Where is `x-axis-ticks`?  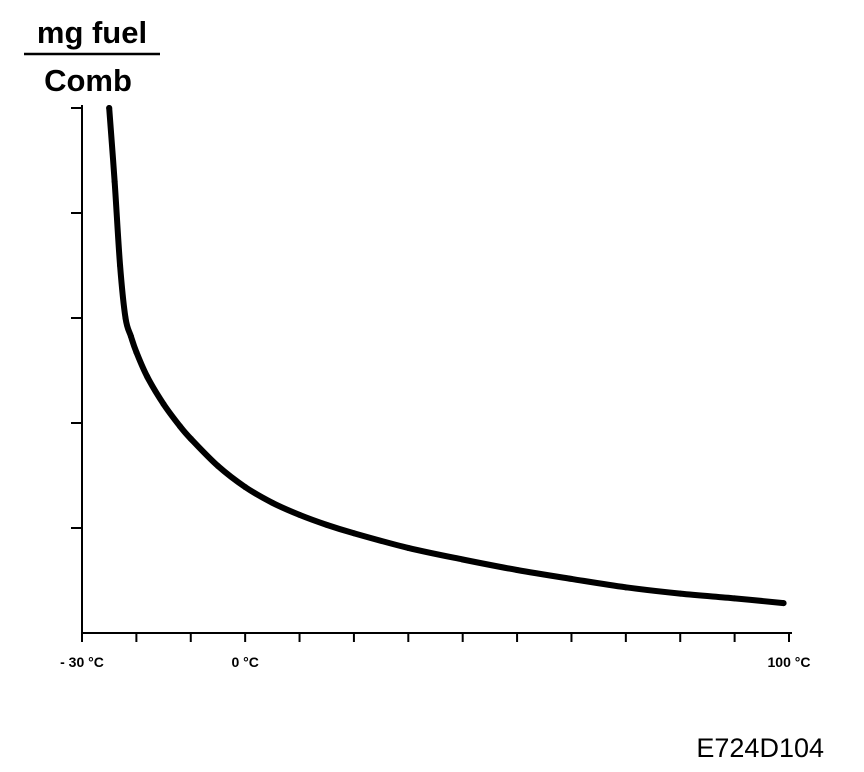 x-axis-ticks is located at coordinates (435, 637).